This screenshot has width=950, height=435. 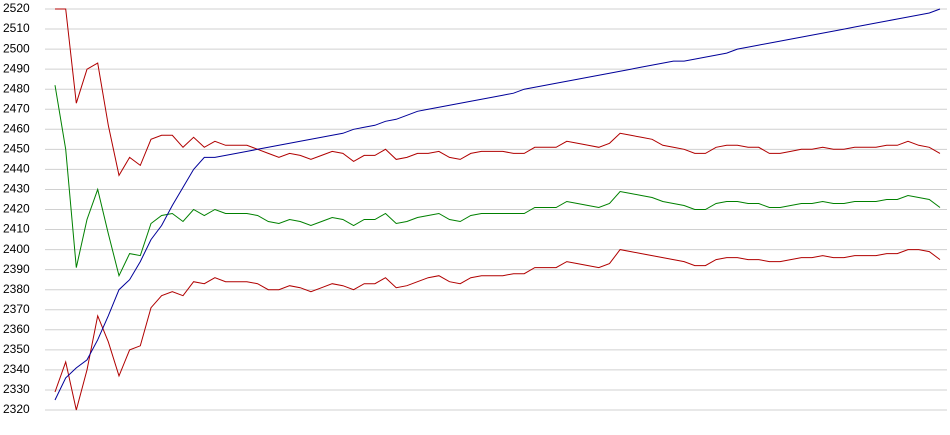 What do you see at coordinates (16, 88) in the screenshot?
I see `y-tick-label: 2480` at bounding box center [16, 88].